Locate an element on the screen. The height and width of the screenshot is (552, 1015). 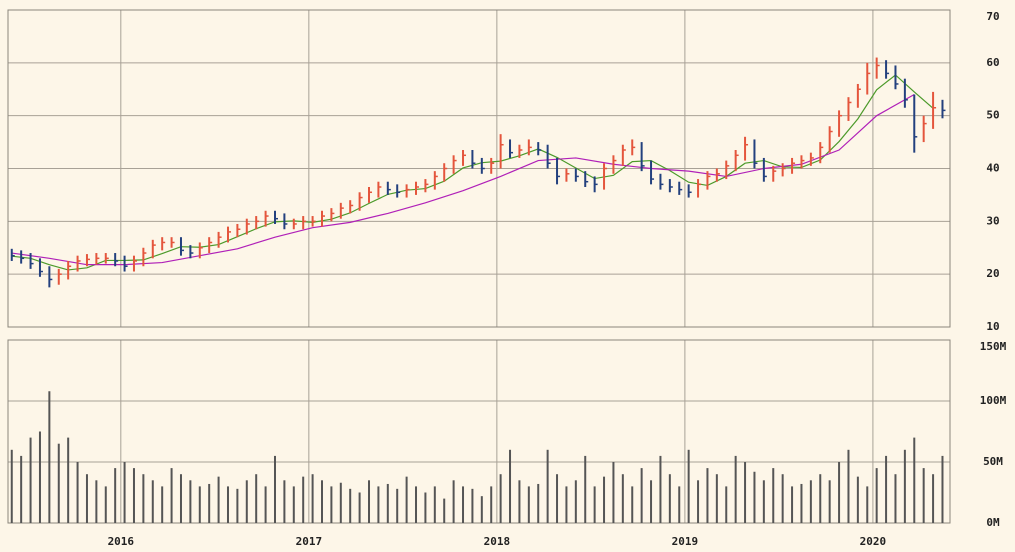
y-tick-label: 40 is located at coordinates (992, 168).